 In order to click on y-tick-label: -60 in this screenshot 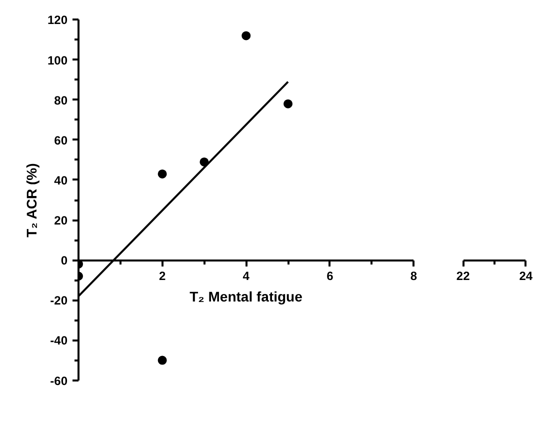, I will do `click(59, 381)`.